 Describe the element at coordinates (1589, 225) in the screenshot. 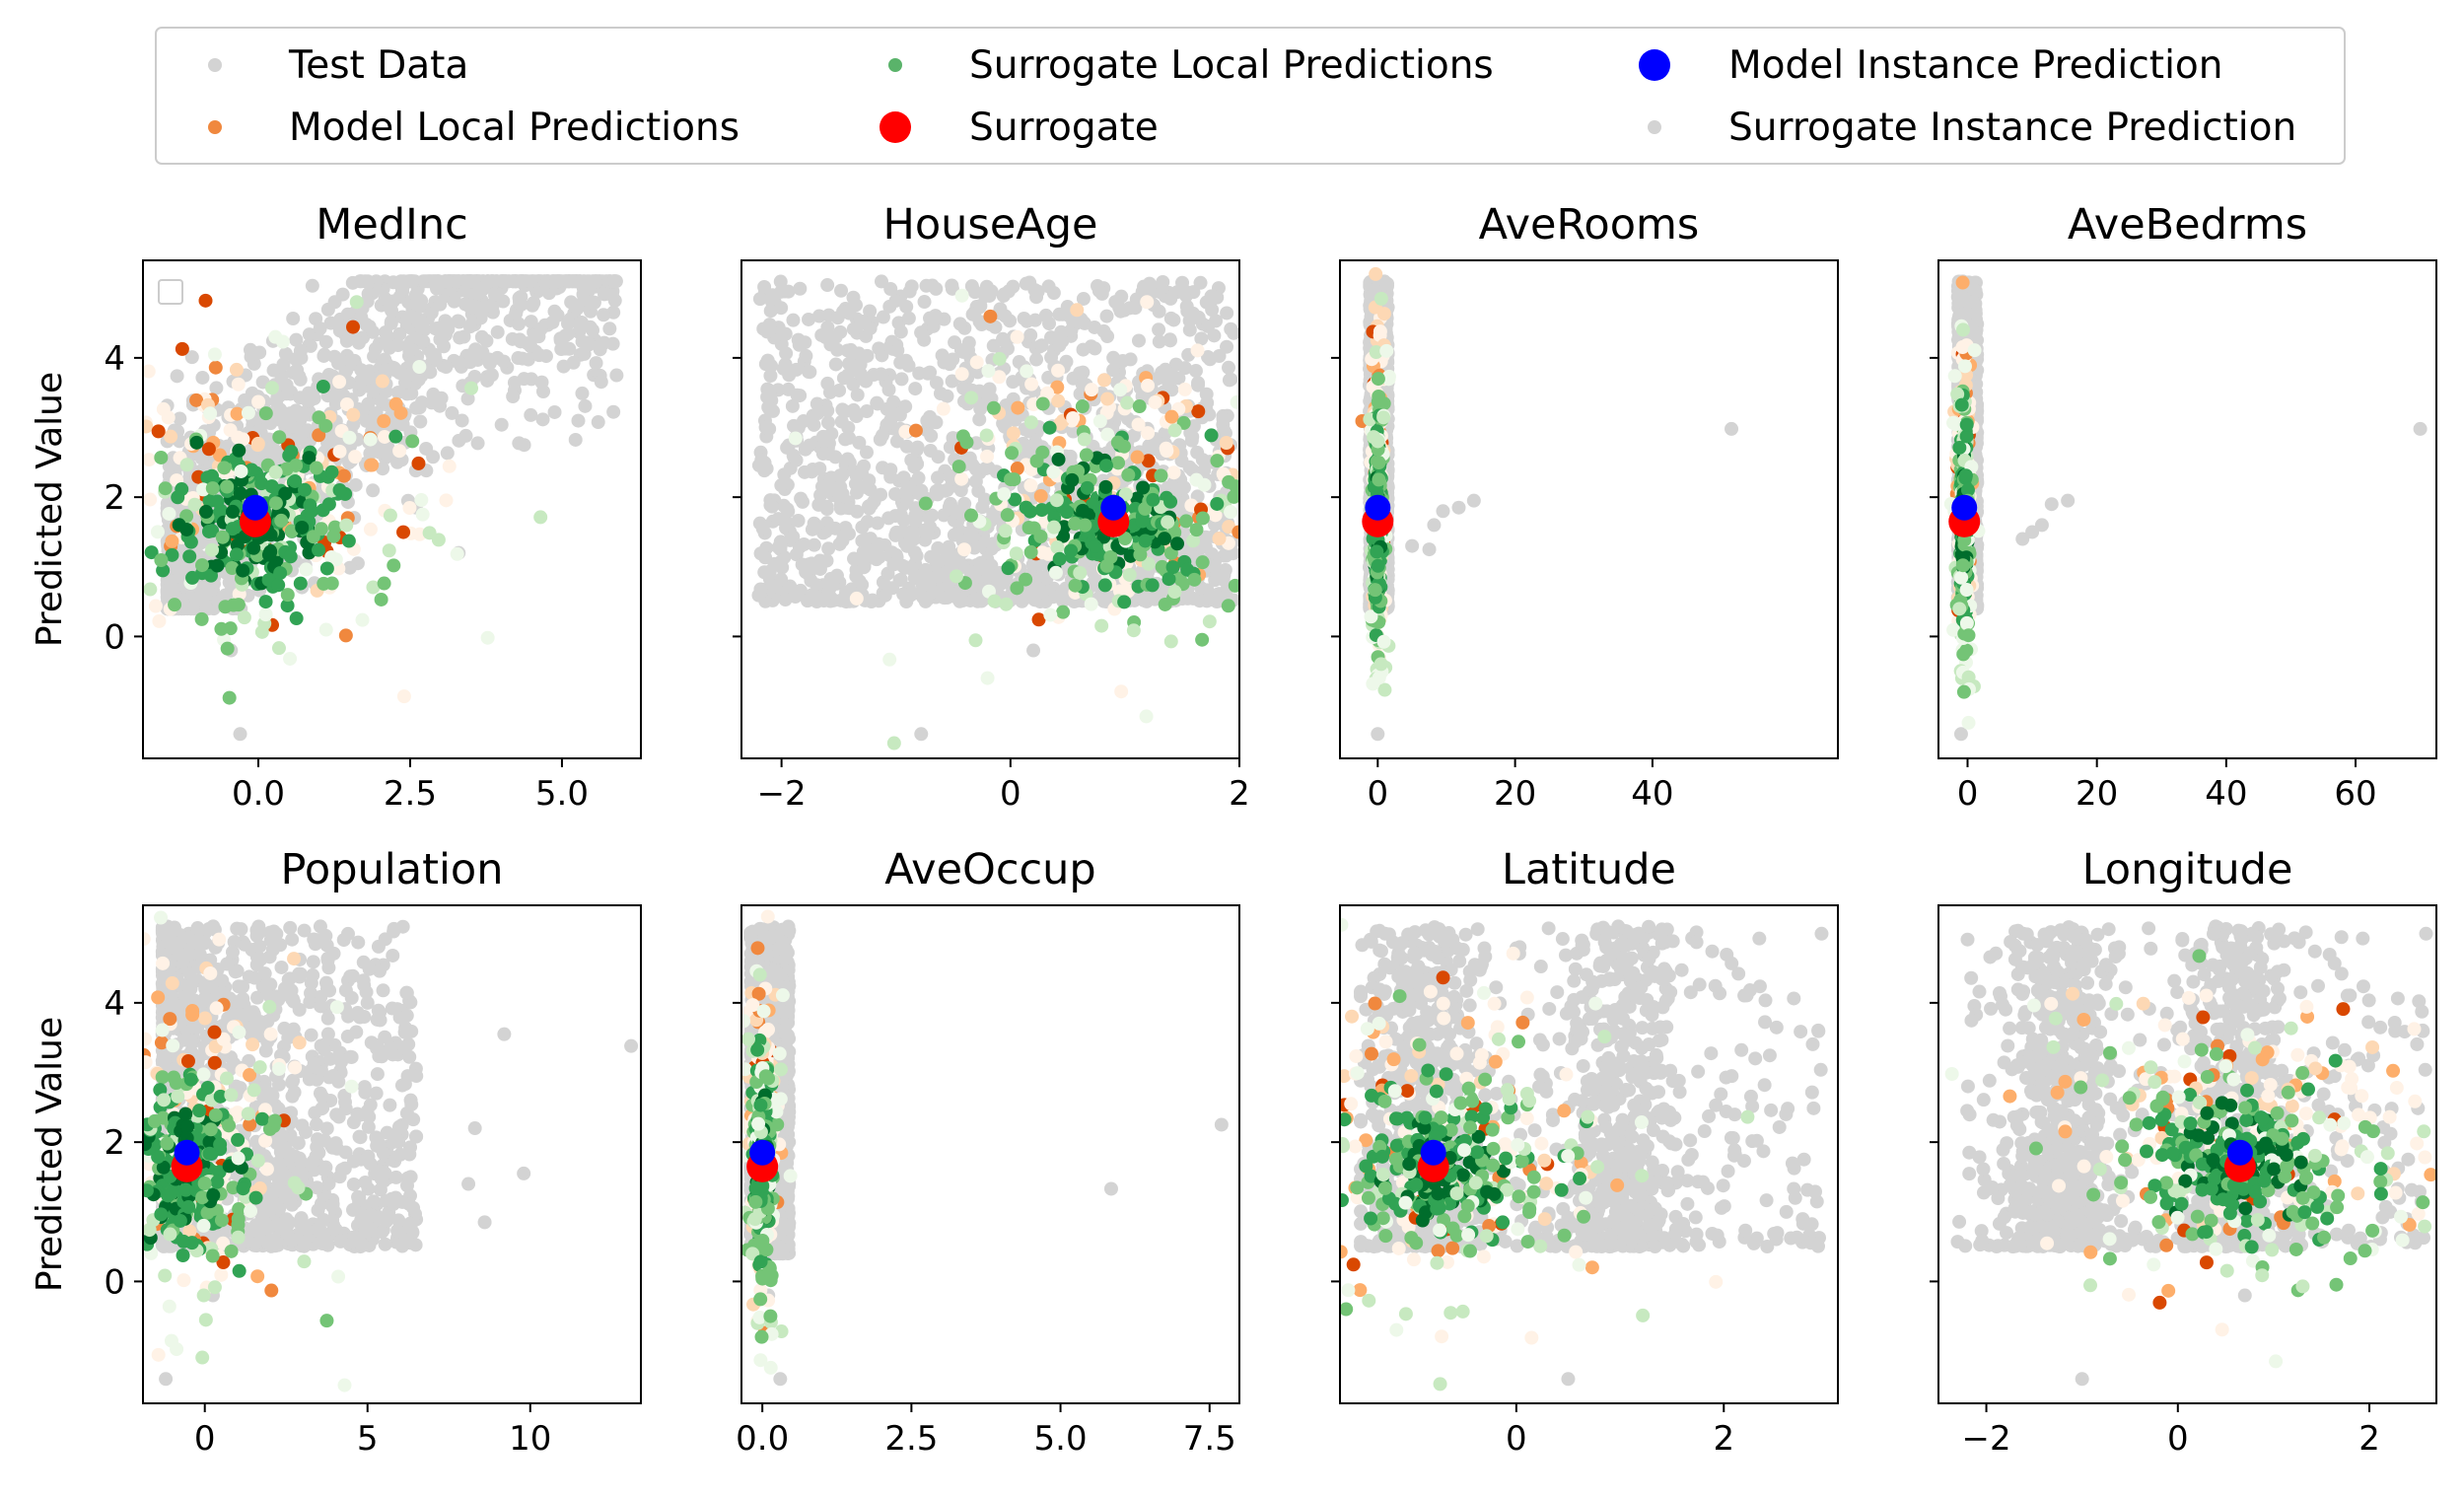

I see `subplot-title: AveRooms` at that location.